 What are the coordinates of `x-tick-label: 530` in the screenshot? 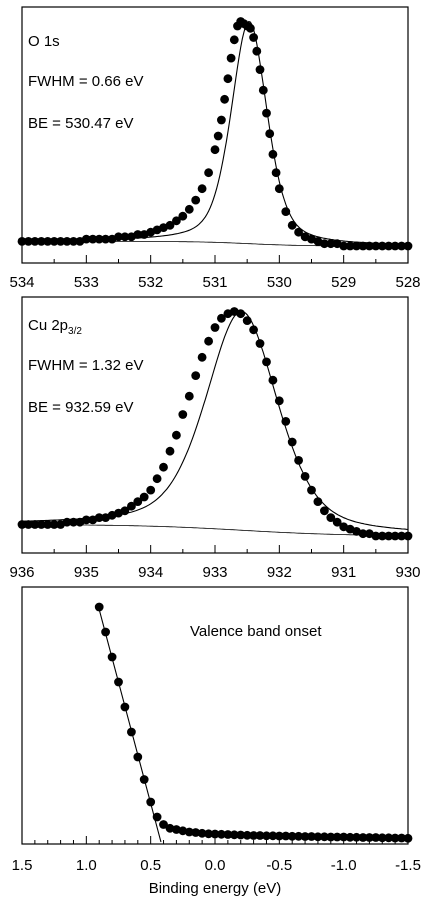 It's located at (279, 282).